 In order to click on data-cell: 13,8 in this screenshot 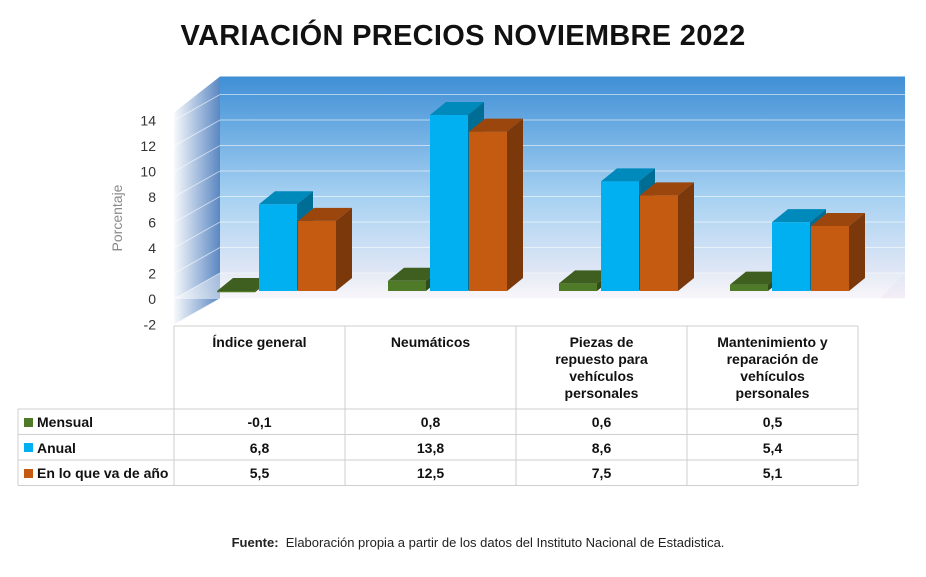, I will do `click(430, 447)`.